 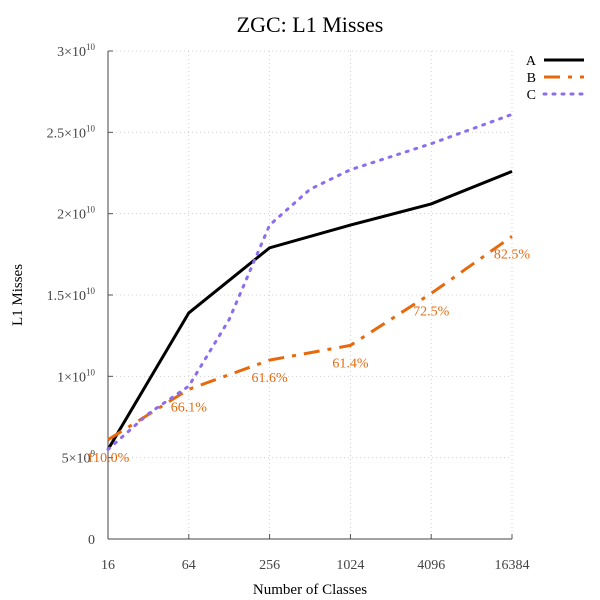 What do you see at coordinates (512, 254) in the screenshot?
I see `data-label: 82.5%` at bounding box center [512, 254].